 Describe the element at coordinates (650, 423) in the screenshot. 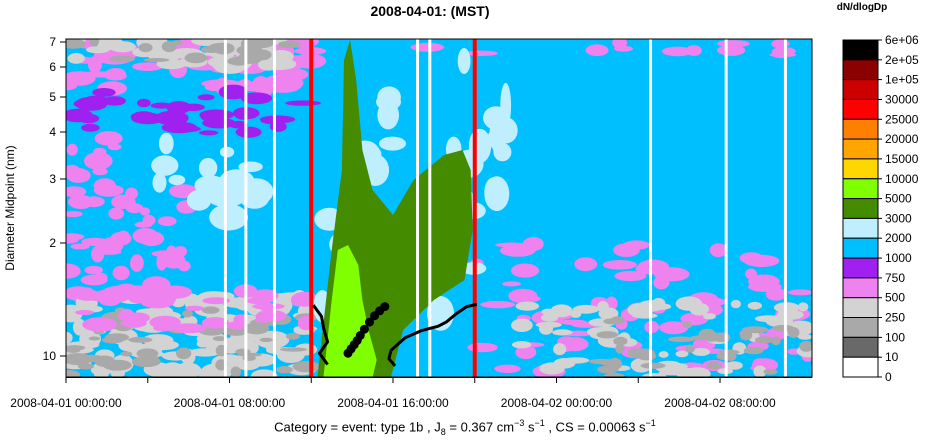

I see `caption-cs-exponent: −1` at that location.